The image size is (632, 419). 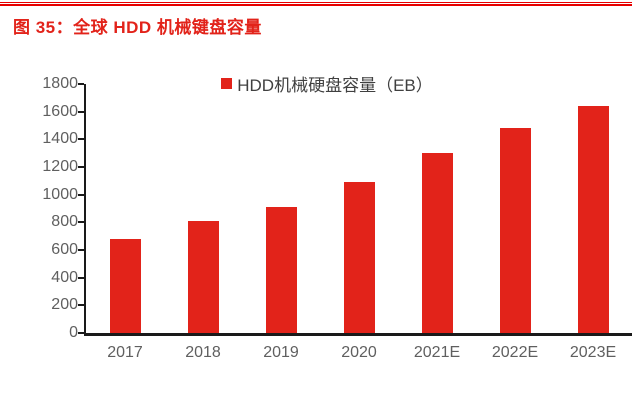 What do you see at coordinates (515, 352) in the screenshot?
I see `x-axis-label-2022E: 2022E` at bounding box center [515, 352].